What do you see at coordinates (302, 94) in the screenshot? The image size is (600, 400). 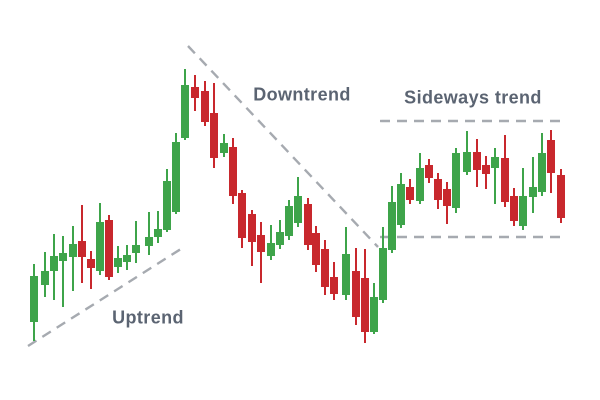 I see `downtrend-label: Downtrend` at bounding box center [302, 94].